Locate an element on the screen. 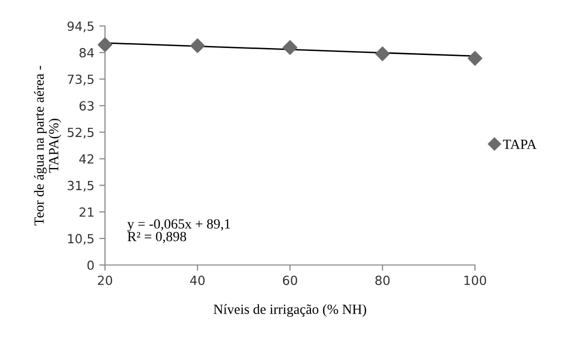 This screenshot has width=561, height=339. y-axis-title: Teor de água na parte aérea - TAPA(%) is located at coordinates (48, 146).